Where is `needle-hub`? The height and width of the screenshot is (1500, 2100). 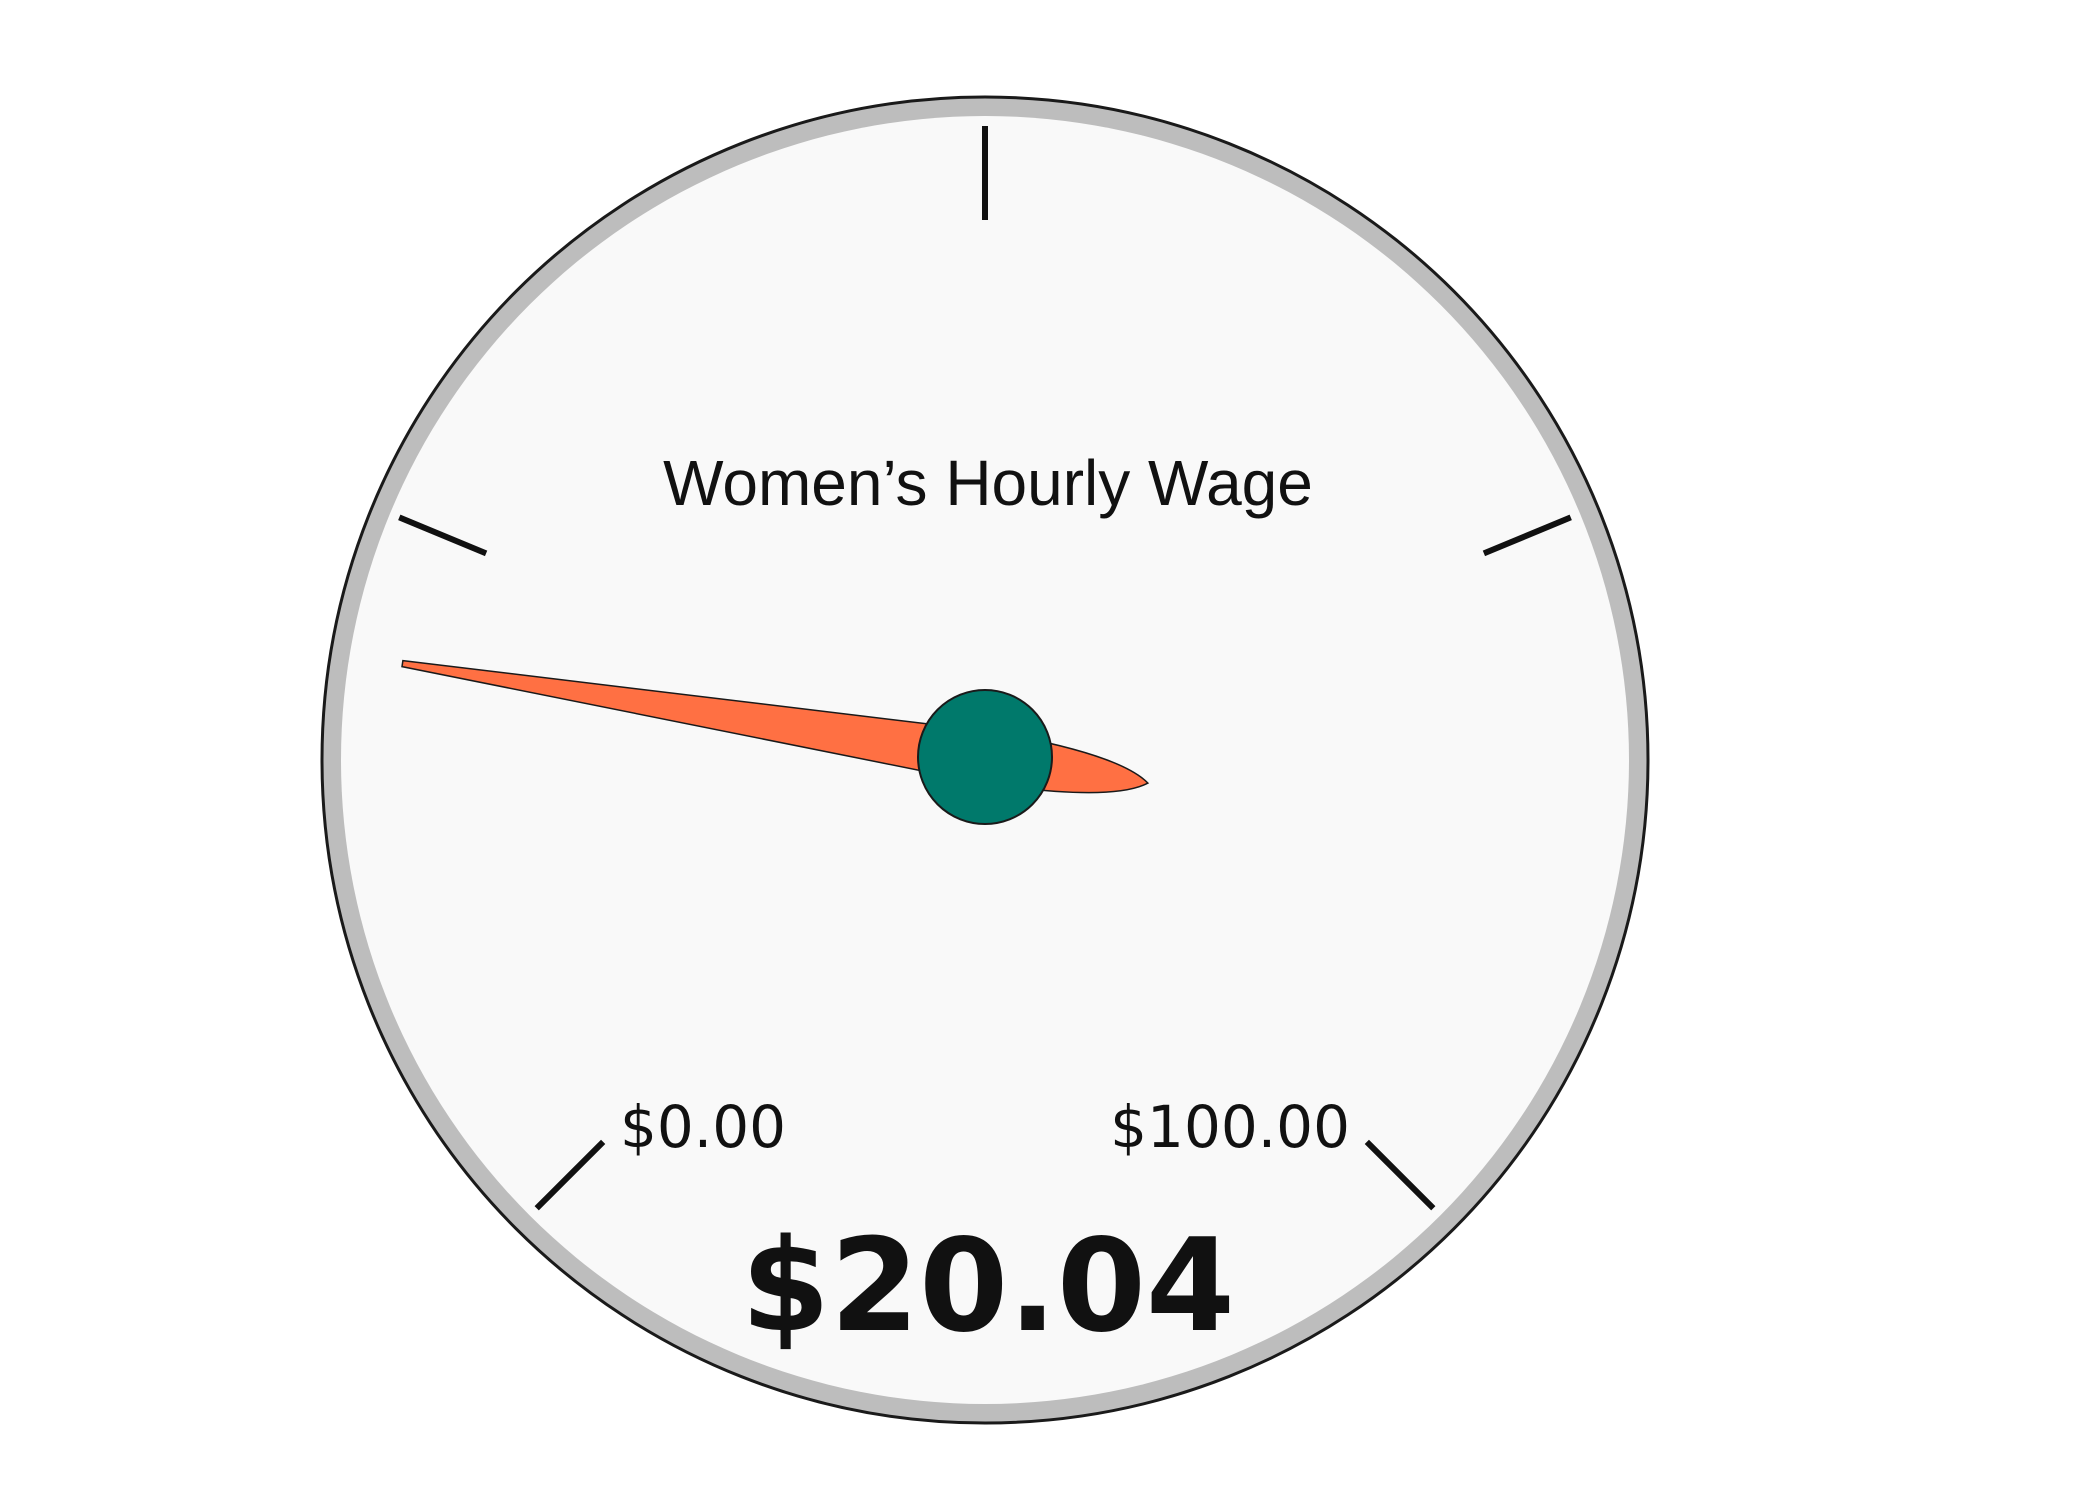
needle-hub is located at coordinates (985, 757).